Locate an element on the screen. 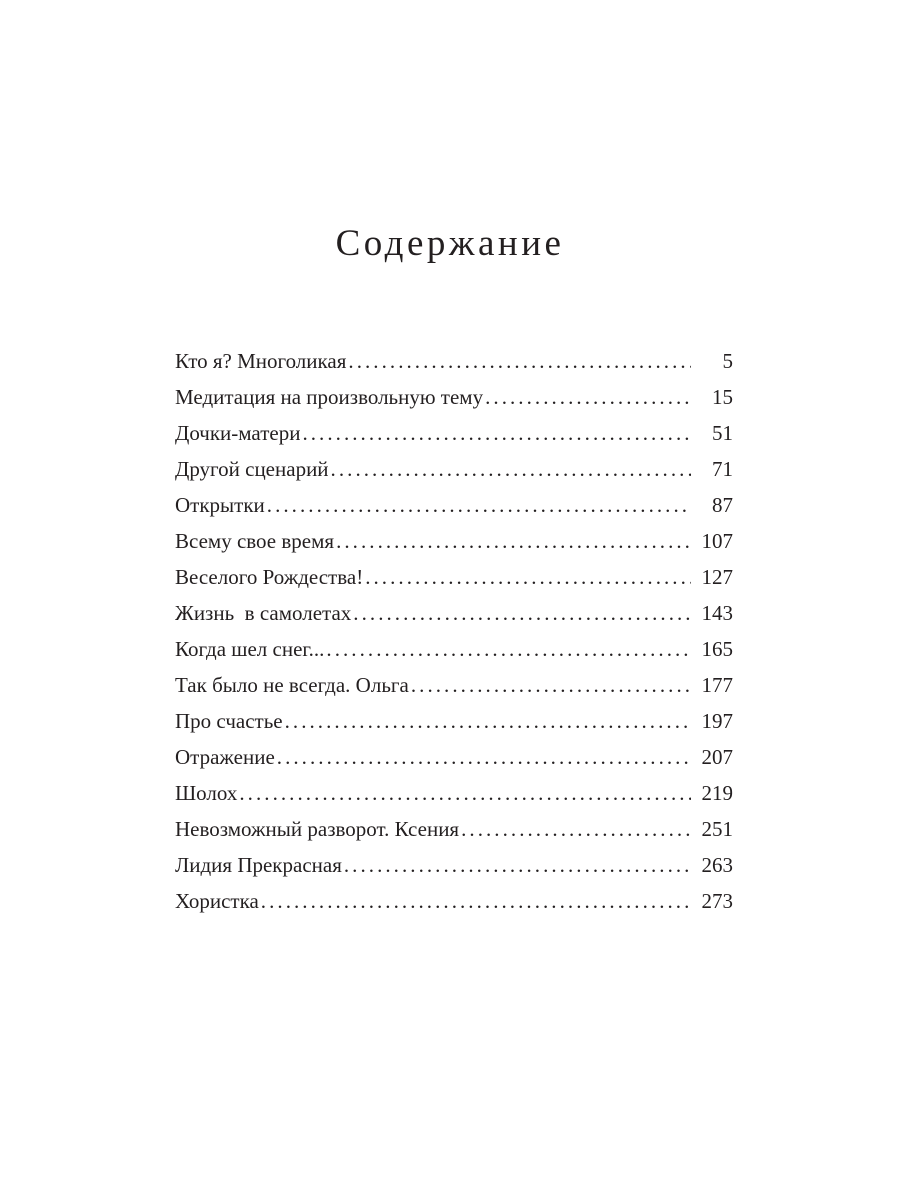 This screenshot has height=1200, width=900. toc-entry: Когда шел снег... 165 is located at coordinates (454, 649).